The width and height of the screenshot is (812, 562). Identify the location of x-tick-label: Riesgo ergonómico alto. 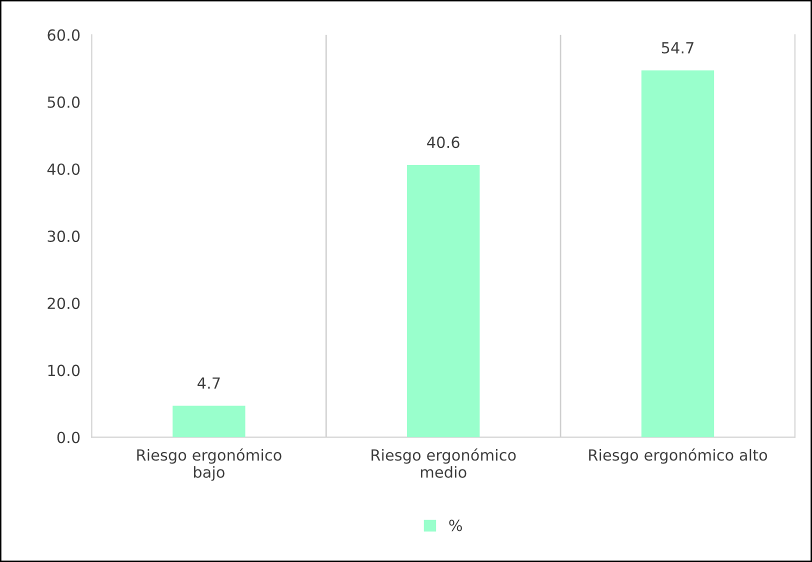
(678, 456).